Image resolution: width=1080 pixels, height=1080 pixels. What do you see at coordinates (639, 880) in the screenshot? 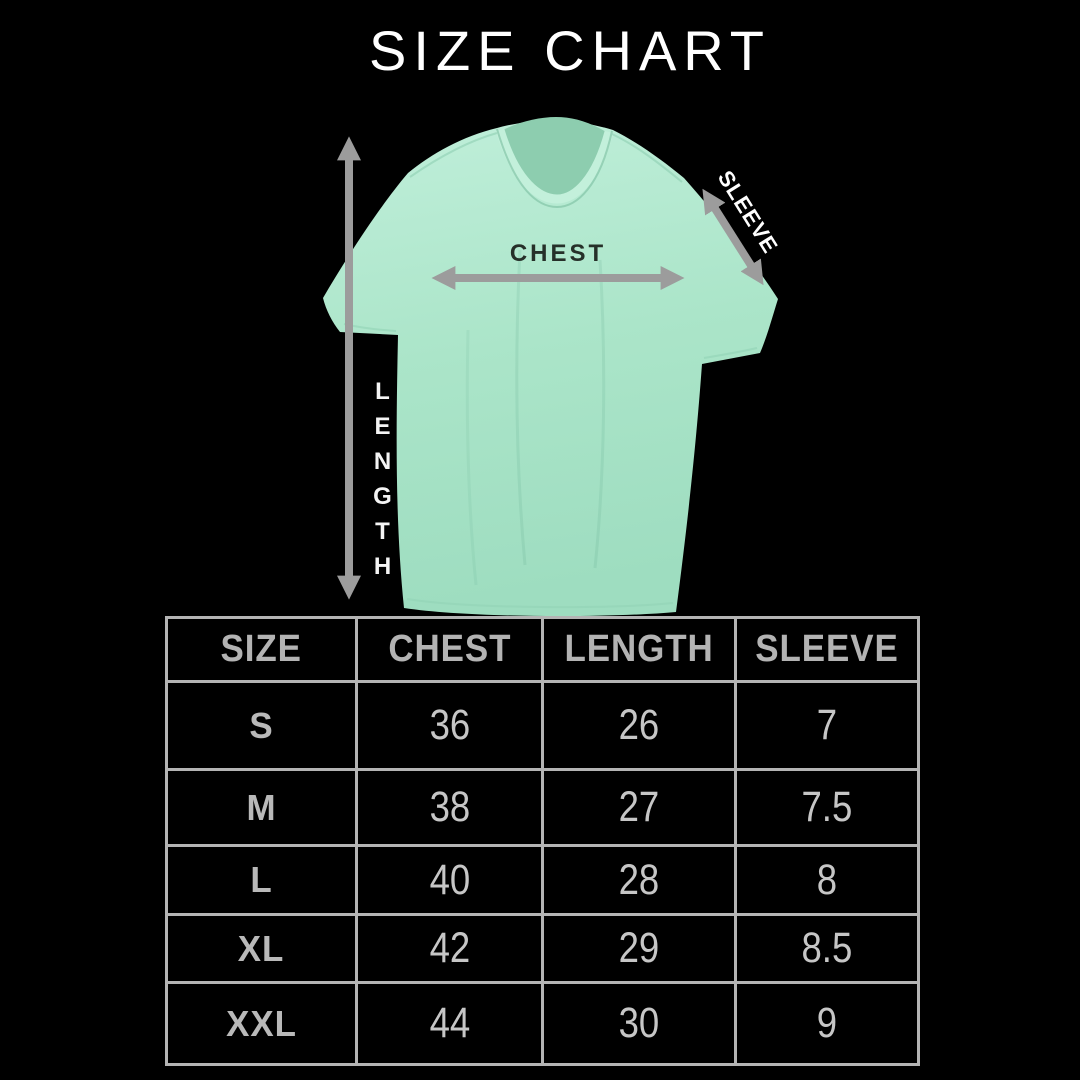
I see `cell-length: 28` at bounding box center [639, 880].